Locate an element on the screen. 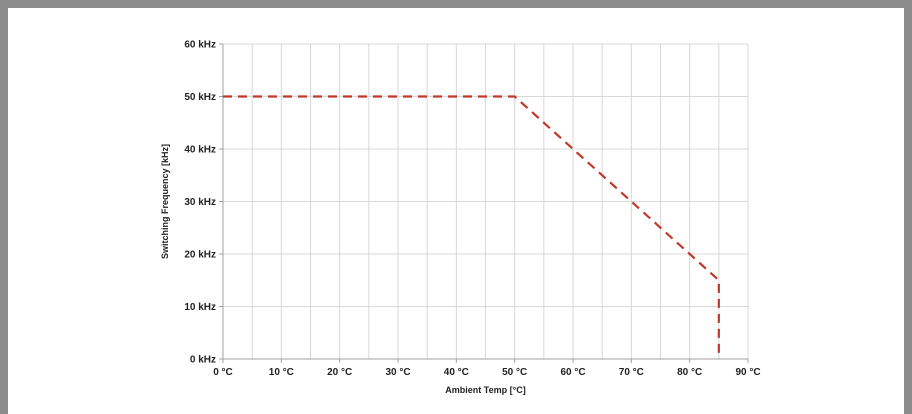 The width and height of the screenshot is (912, 414). y-tick-label: 30 kHz is located at coordinates (200, 202).